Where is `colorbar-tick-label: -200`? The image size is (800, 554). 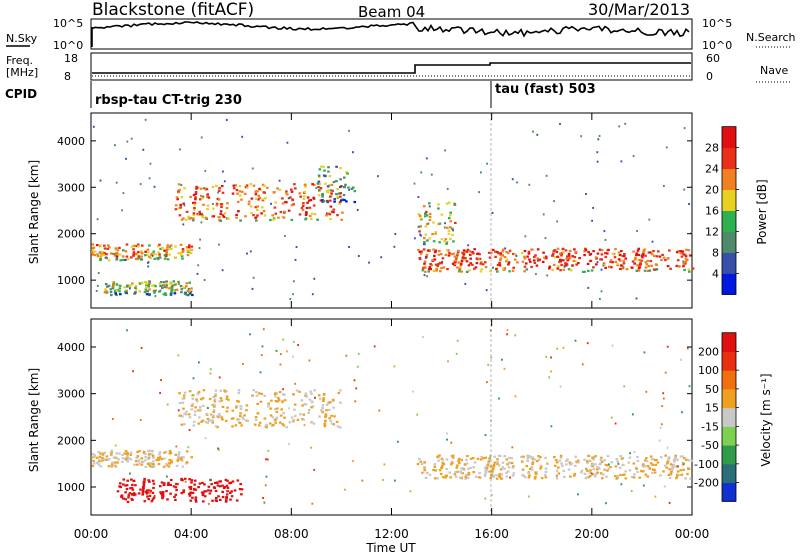
colorbar-tick-label: -200 is located at coordinates (706, 483).